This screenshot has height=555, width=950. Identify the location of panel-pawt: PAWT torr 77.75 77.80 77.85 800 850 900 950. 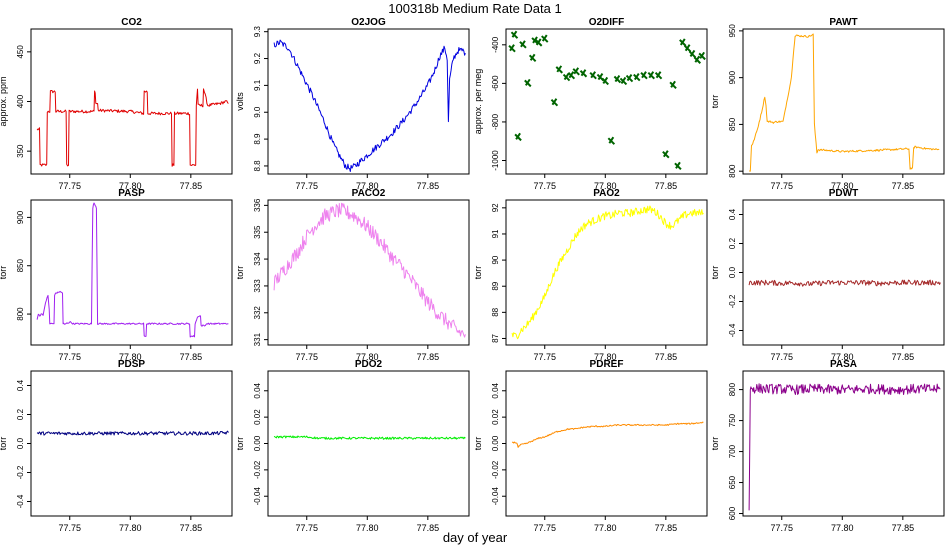
(827, 104).